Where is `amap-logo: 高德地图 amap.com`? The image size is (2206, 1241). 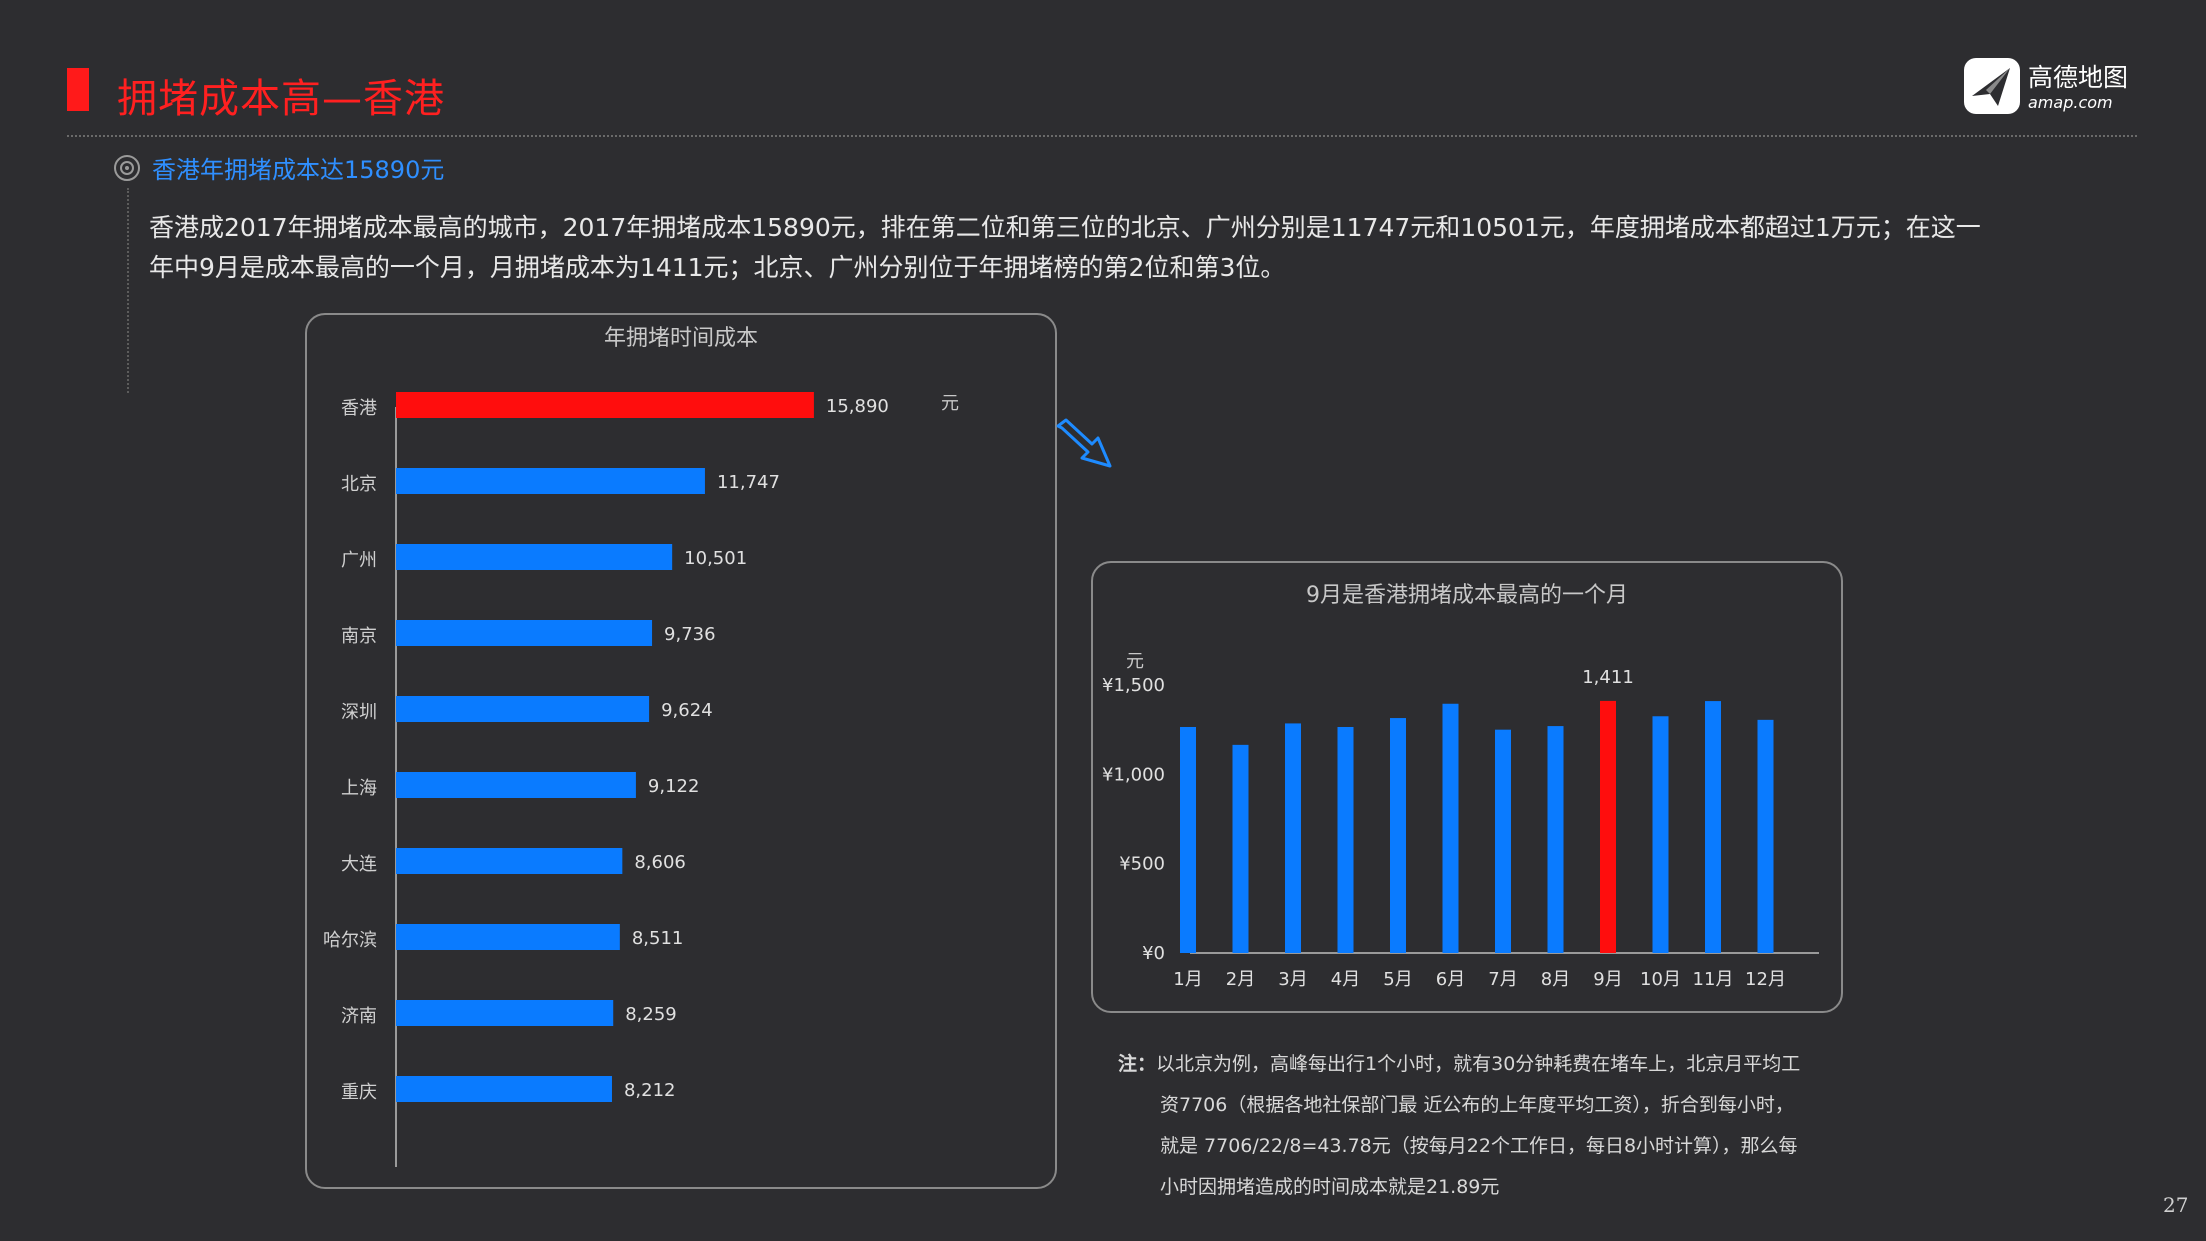
amap-logo: 高德地图 amap.com is located at coordinates (2046, 86).